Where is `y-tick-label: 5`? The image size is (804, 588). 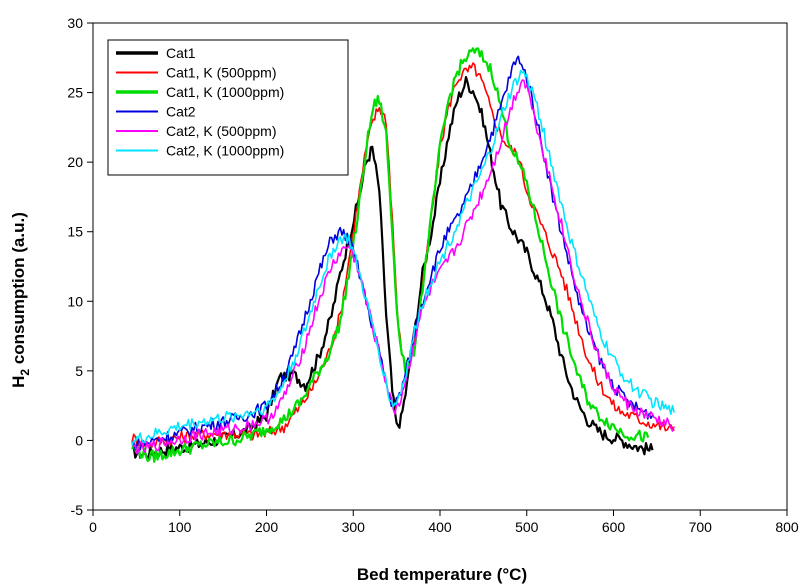
y-tick-label: 5 is located at coordinates (79, 371).